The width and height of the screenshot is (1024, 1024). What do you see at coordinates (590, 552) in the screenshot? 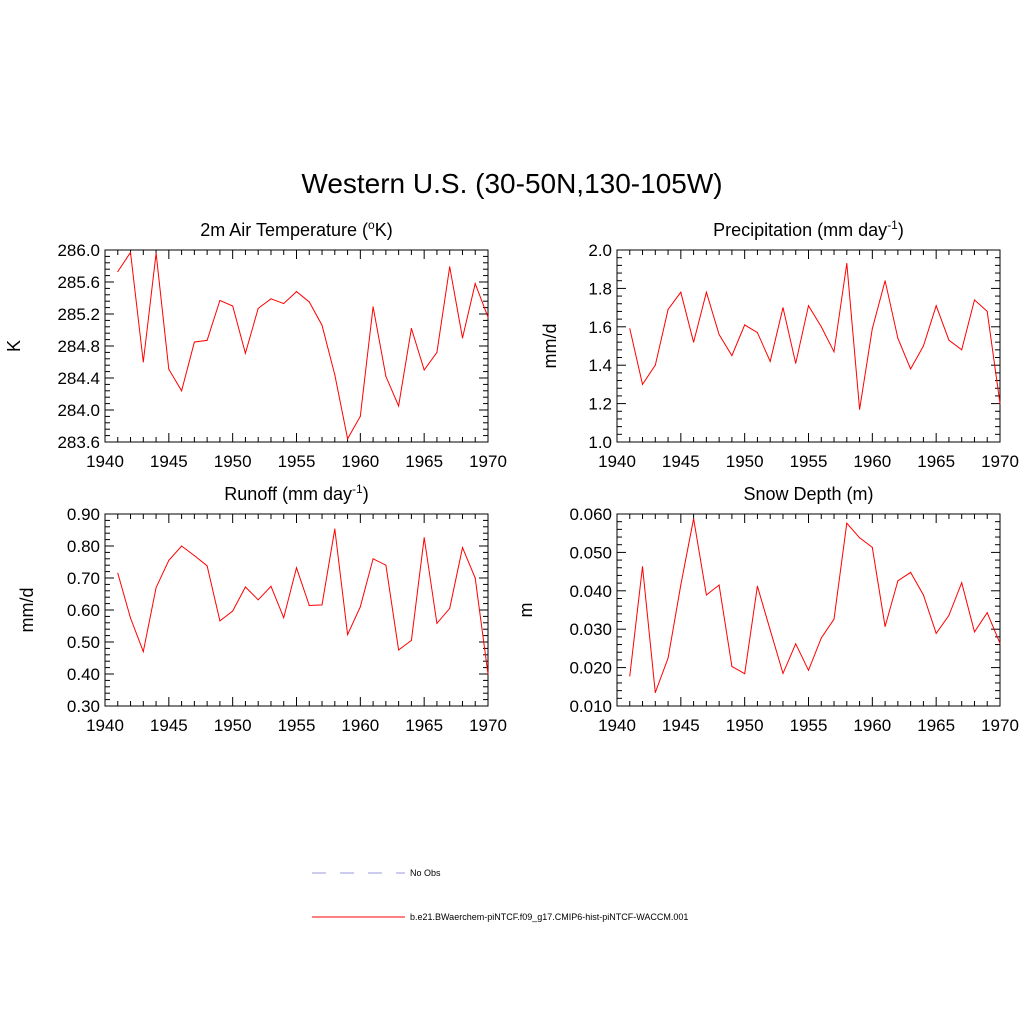
I see `y-tick-label: 0.050` at bounding box center [590, 552].